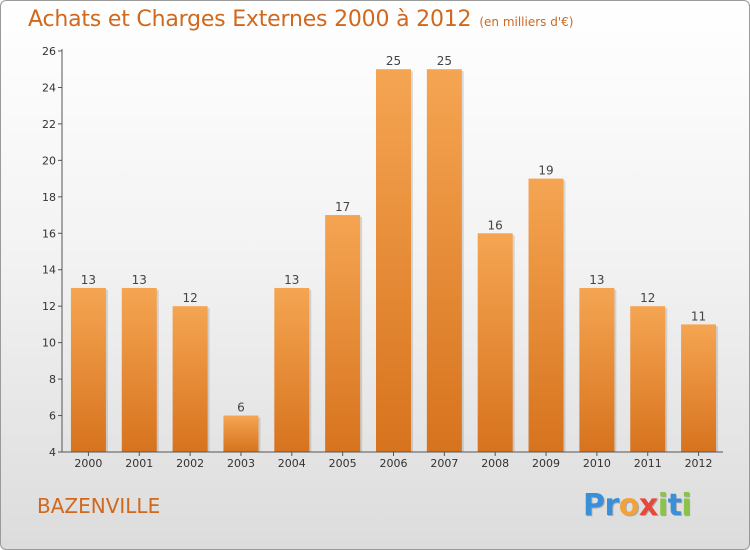 This screenshot has height=550, width=750. I want to click on x-tick-label: 2006, so click(394, 463).